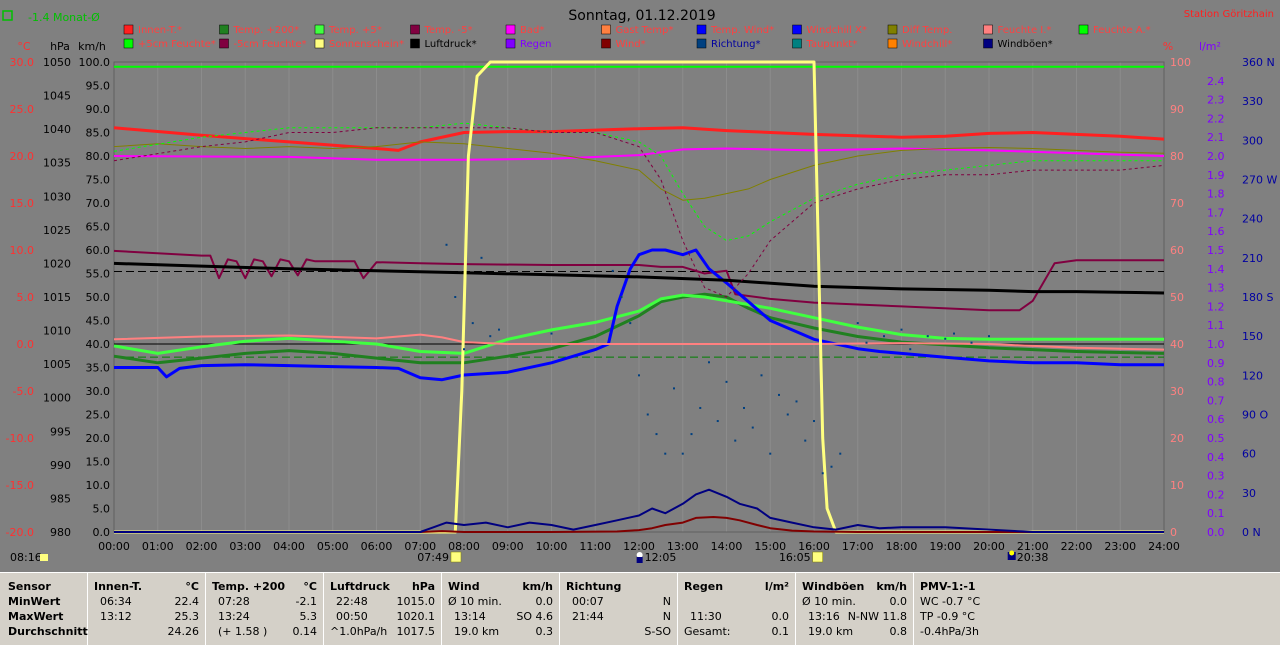 The height and width of the screenshot is (645, 1280). Describe the element at coordinates (266, 30) in the screenshot. I see `legend-label: Temp. +200*` at that location.